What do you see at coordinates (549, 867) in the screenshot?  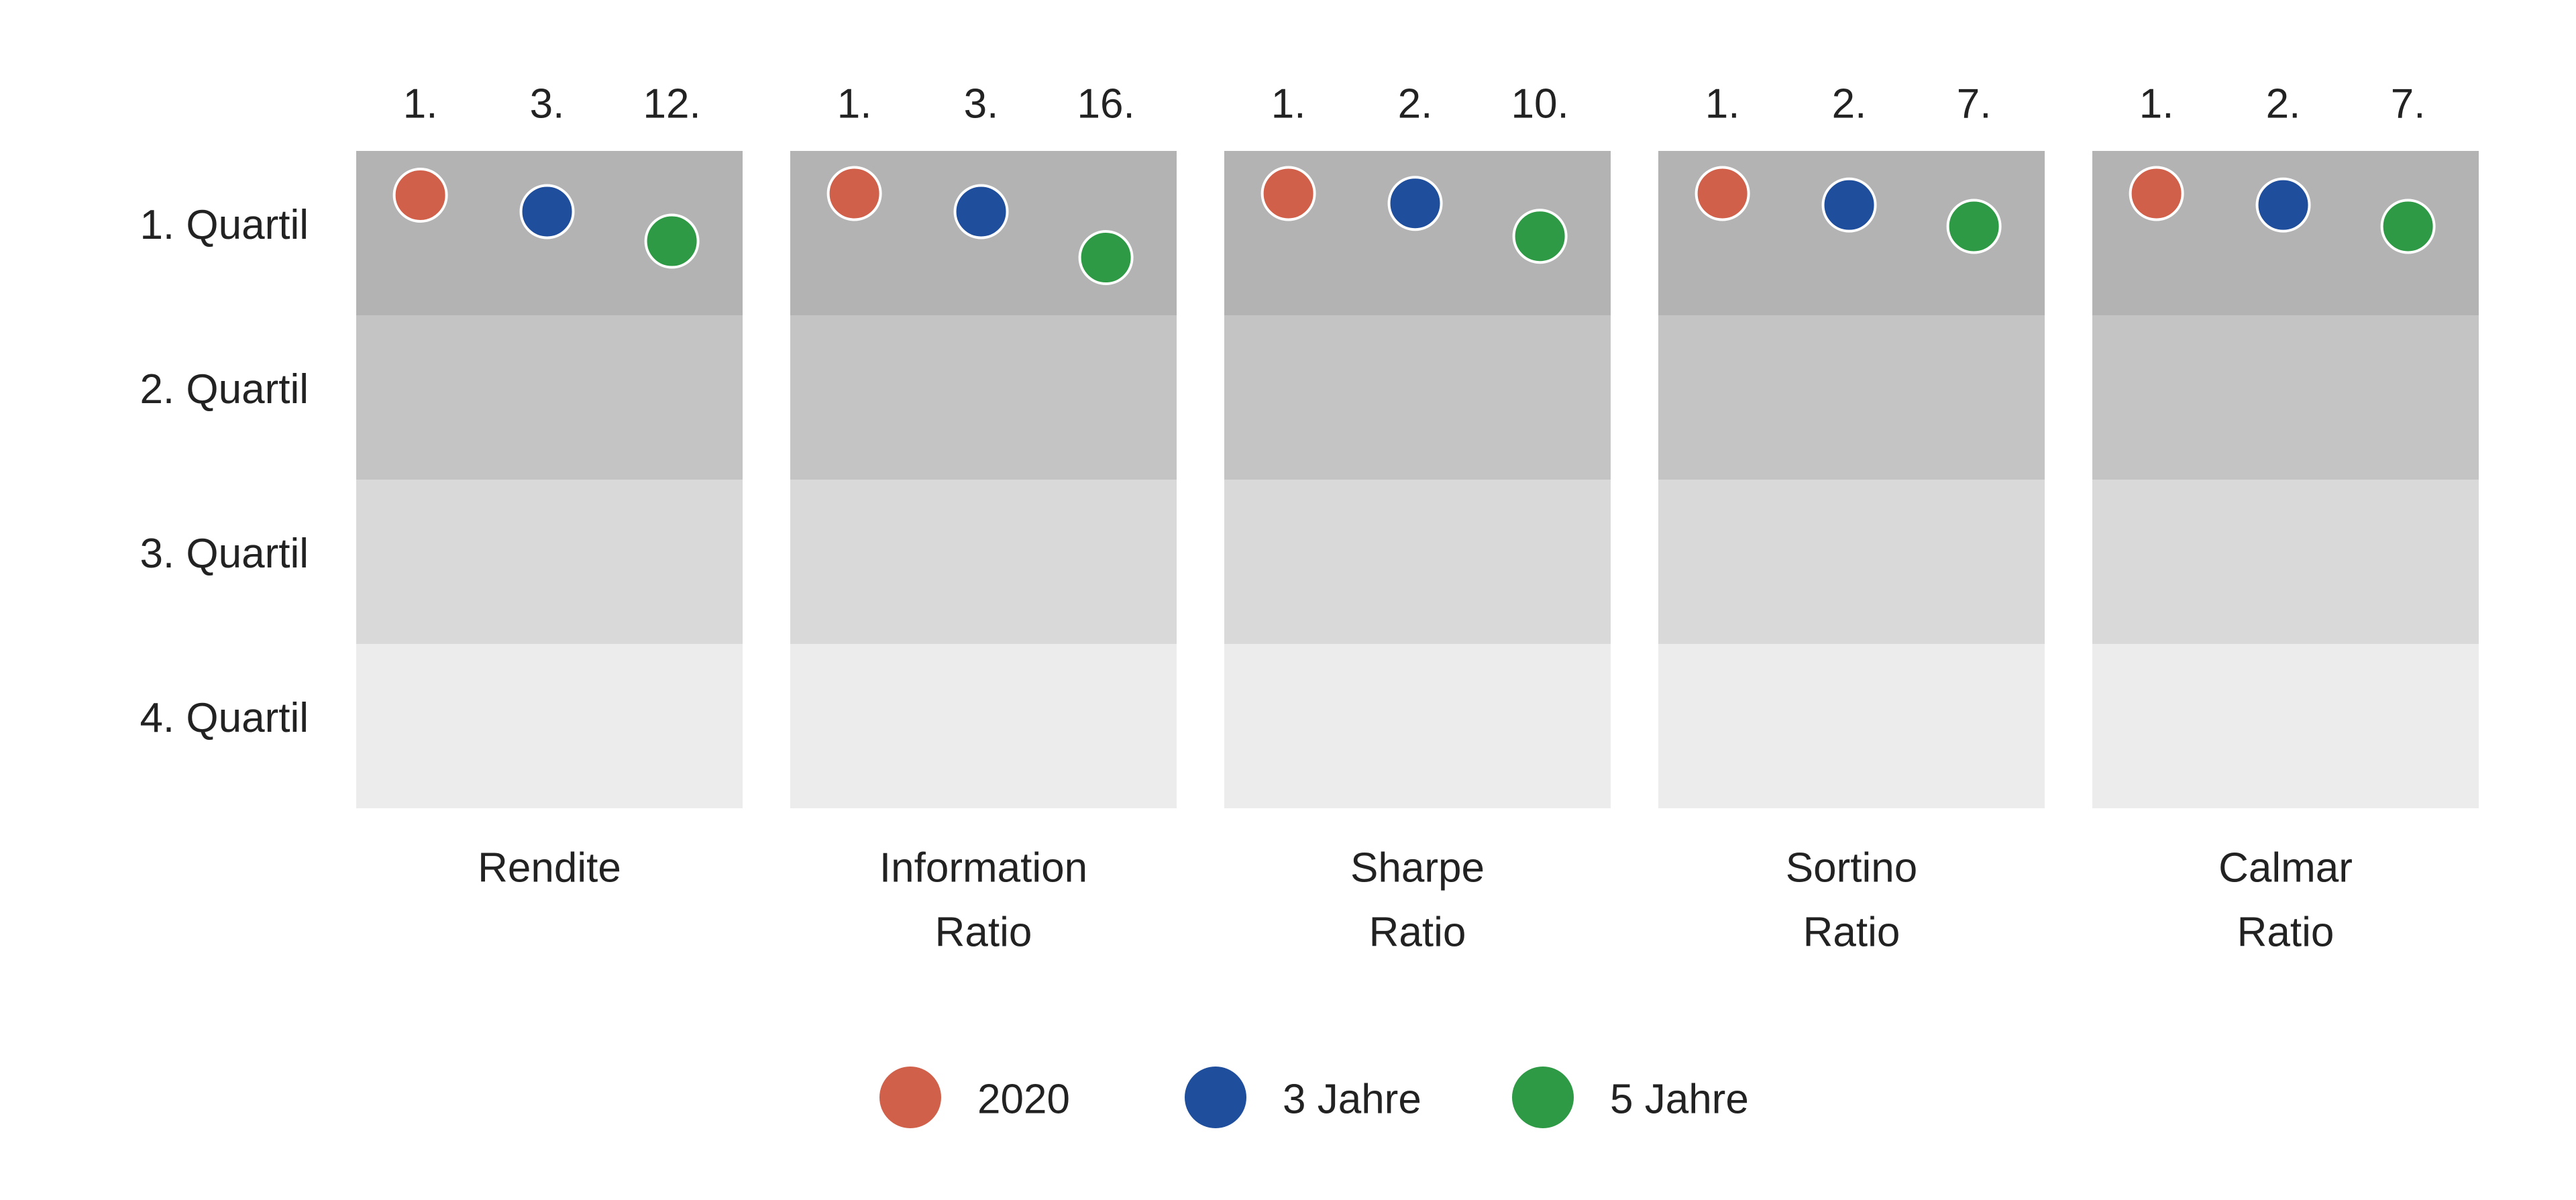 I see `category-label: Rendite` at bounding box center [549, 867].